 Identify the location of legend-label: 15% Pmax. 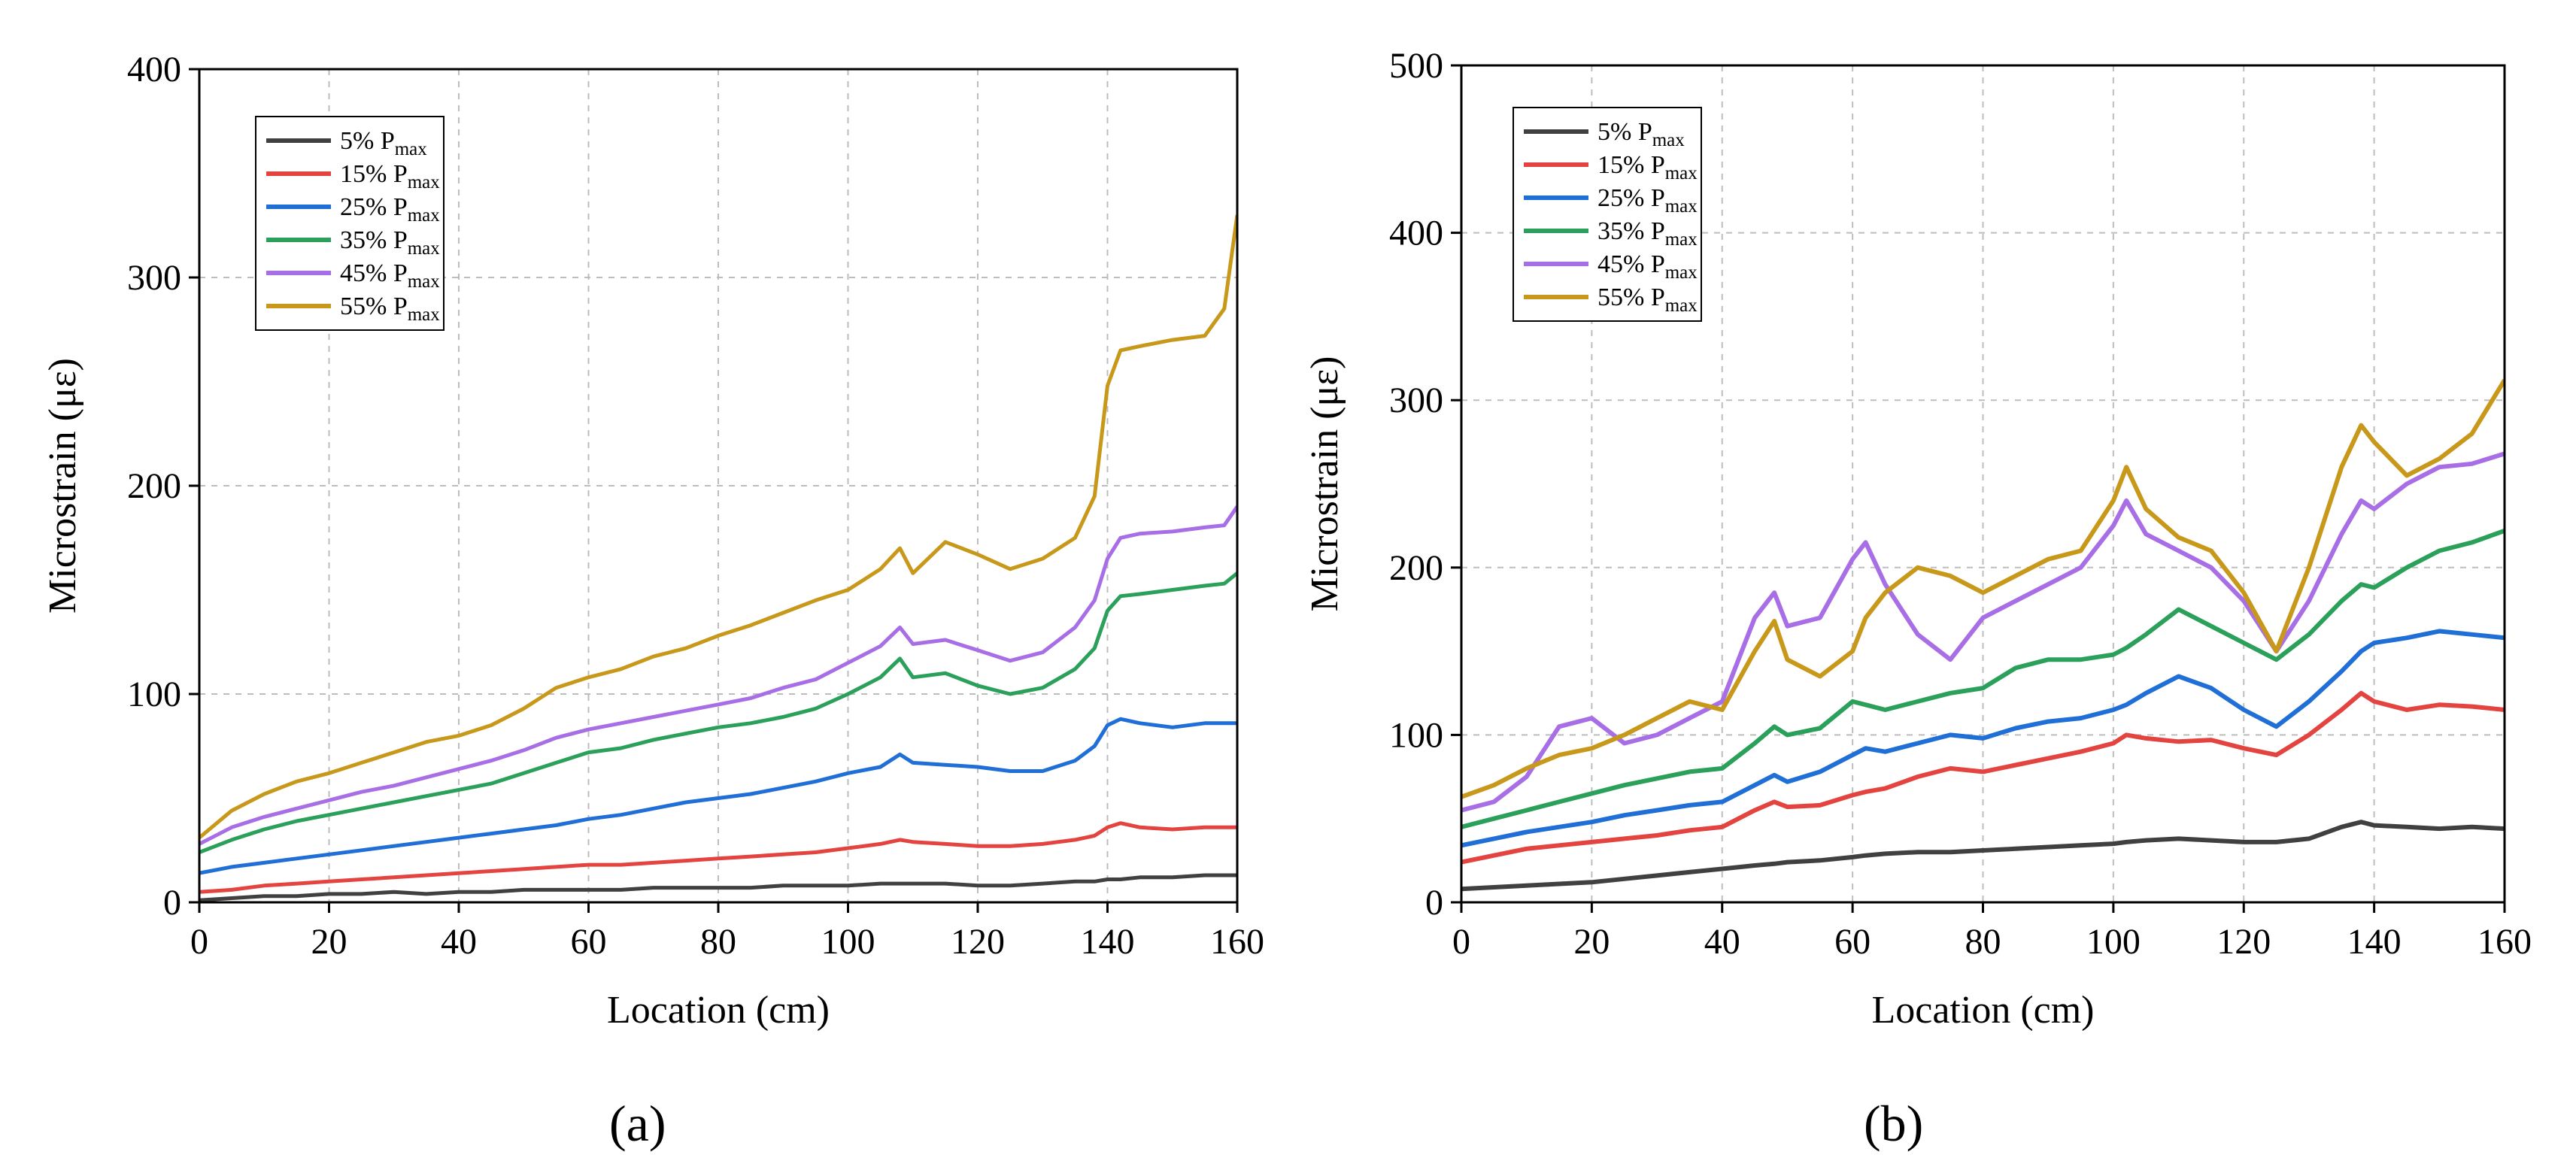
(1647, 167).